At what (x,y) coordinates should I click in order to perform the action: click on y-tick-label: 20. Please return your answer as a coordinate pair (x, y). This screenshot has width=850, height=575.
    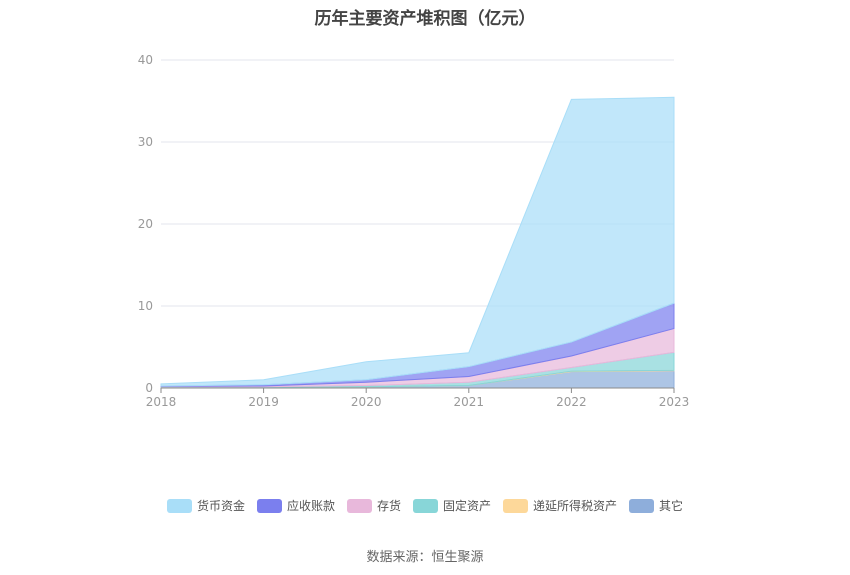
    Looking at the image, I should click on (145, 224).